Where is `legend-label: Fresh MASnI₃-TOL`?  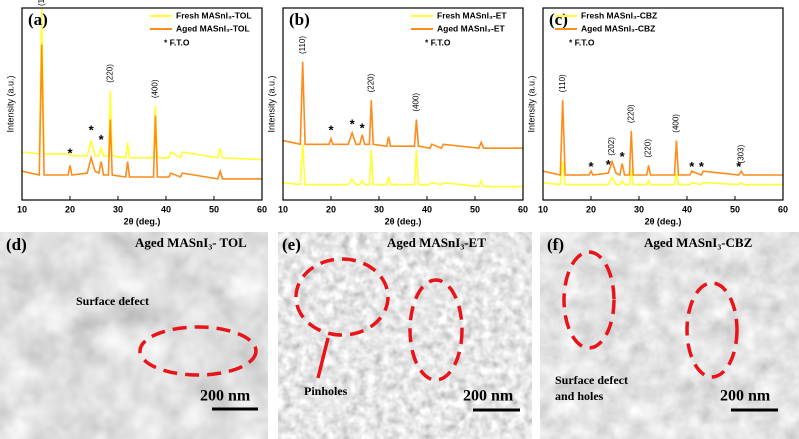 legend-label: Fresh MASnI₃-TOL is located at coordinates (214, 15).